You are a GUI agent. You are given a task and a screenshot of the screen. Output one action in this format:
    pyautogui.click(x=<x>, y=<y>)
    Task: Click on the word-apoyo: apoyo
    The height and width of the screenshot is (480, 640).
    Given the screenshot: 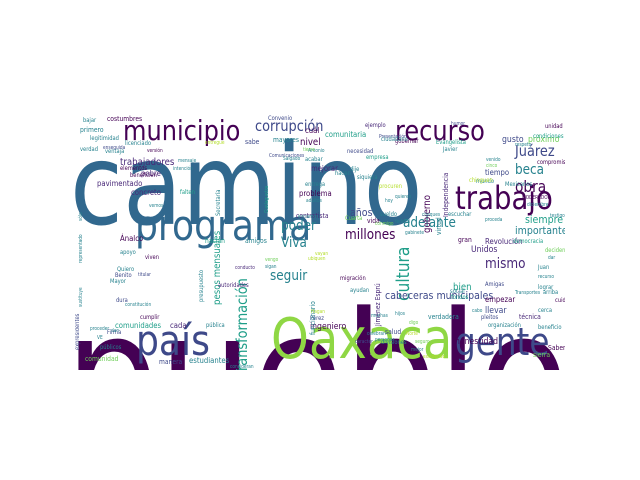 What is the action you would take?
    pyautogui.click(x=128, y=252)
    